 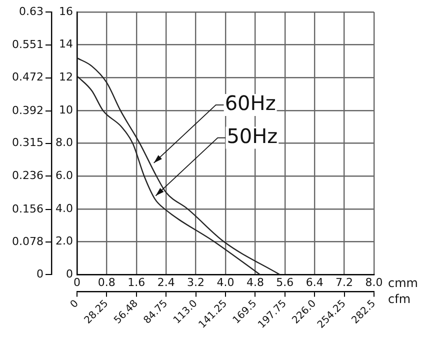 What do you see at coordinates (65, 109) in the screenshot?
I see `y-tick-label: 10` at bounding box center [65, 109].